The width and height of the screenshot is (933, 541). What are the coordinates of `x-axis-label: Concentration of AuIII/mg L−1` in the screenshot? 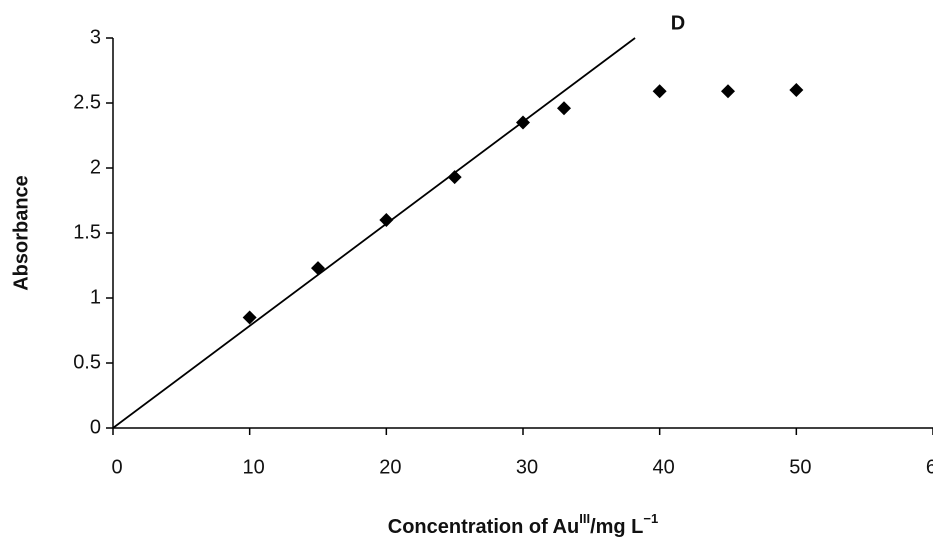 It's located at (523, 524).